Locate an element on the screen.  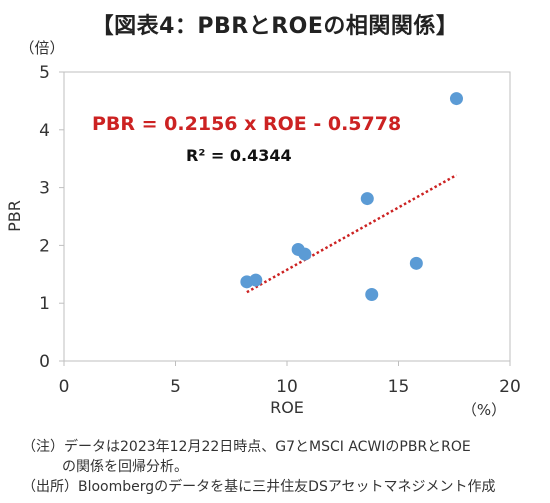
trendline is located at coordinates (352, 233).